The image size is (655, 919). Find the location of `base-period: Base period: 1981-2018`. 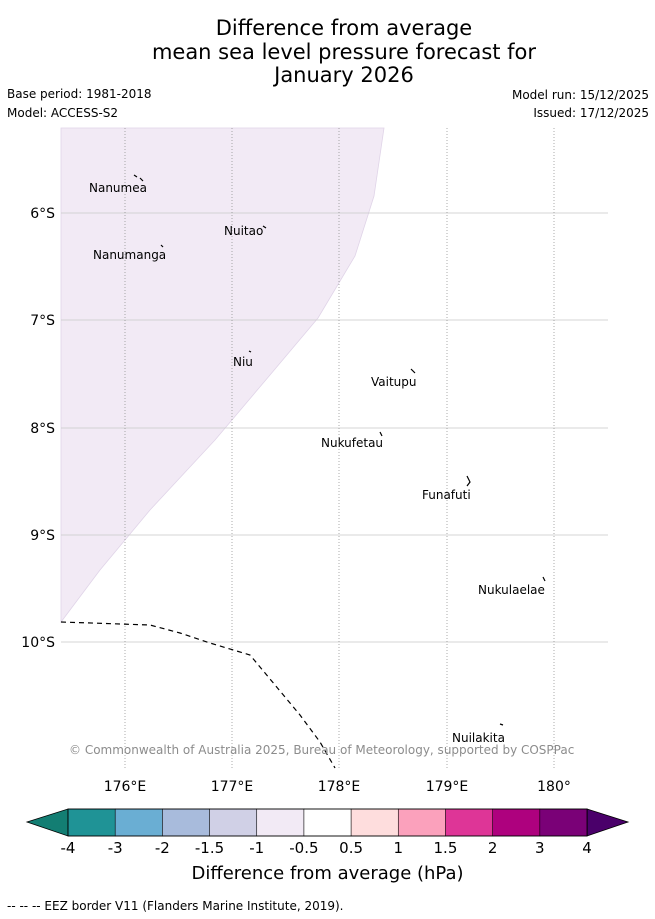

base-period: Base period: 1981-2018 is located at coordinates (79, 94).